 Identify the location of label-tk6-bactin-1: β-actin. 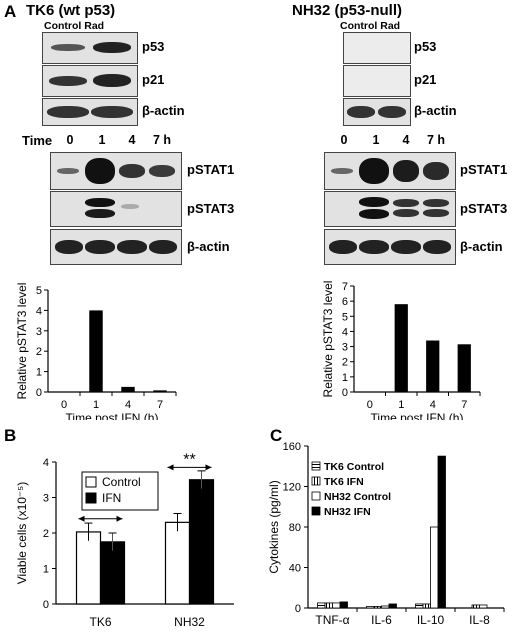
(163, 110).